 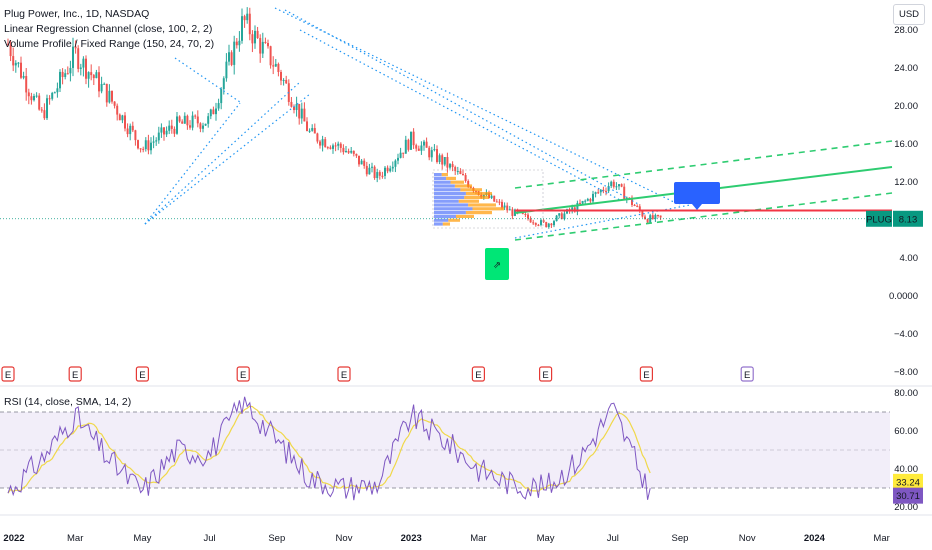 What do you see at coordinates (77, 14) in the screenshot?
I see `symbol-legend: Plug Power, Inc., 1D, NASDAQ` at bounding box center [77, 14].